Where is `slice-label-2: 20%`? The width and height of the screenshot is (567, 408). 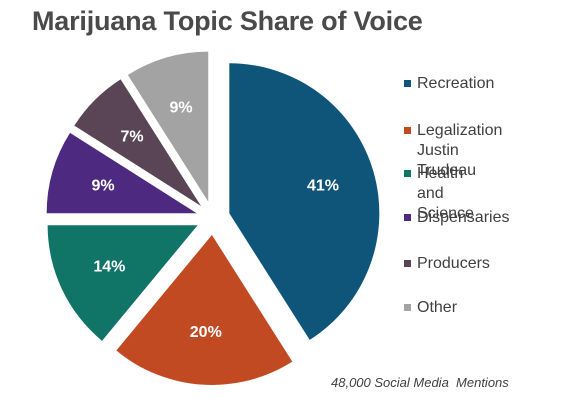
slice-label-2: 20% is located at coordinates (206, 332).